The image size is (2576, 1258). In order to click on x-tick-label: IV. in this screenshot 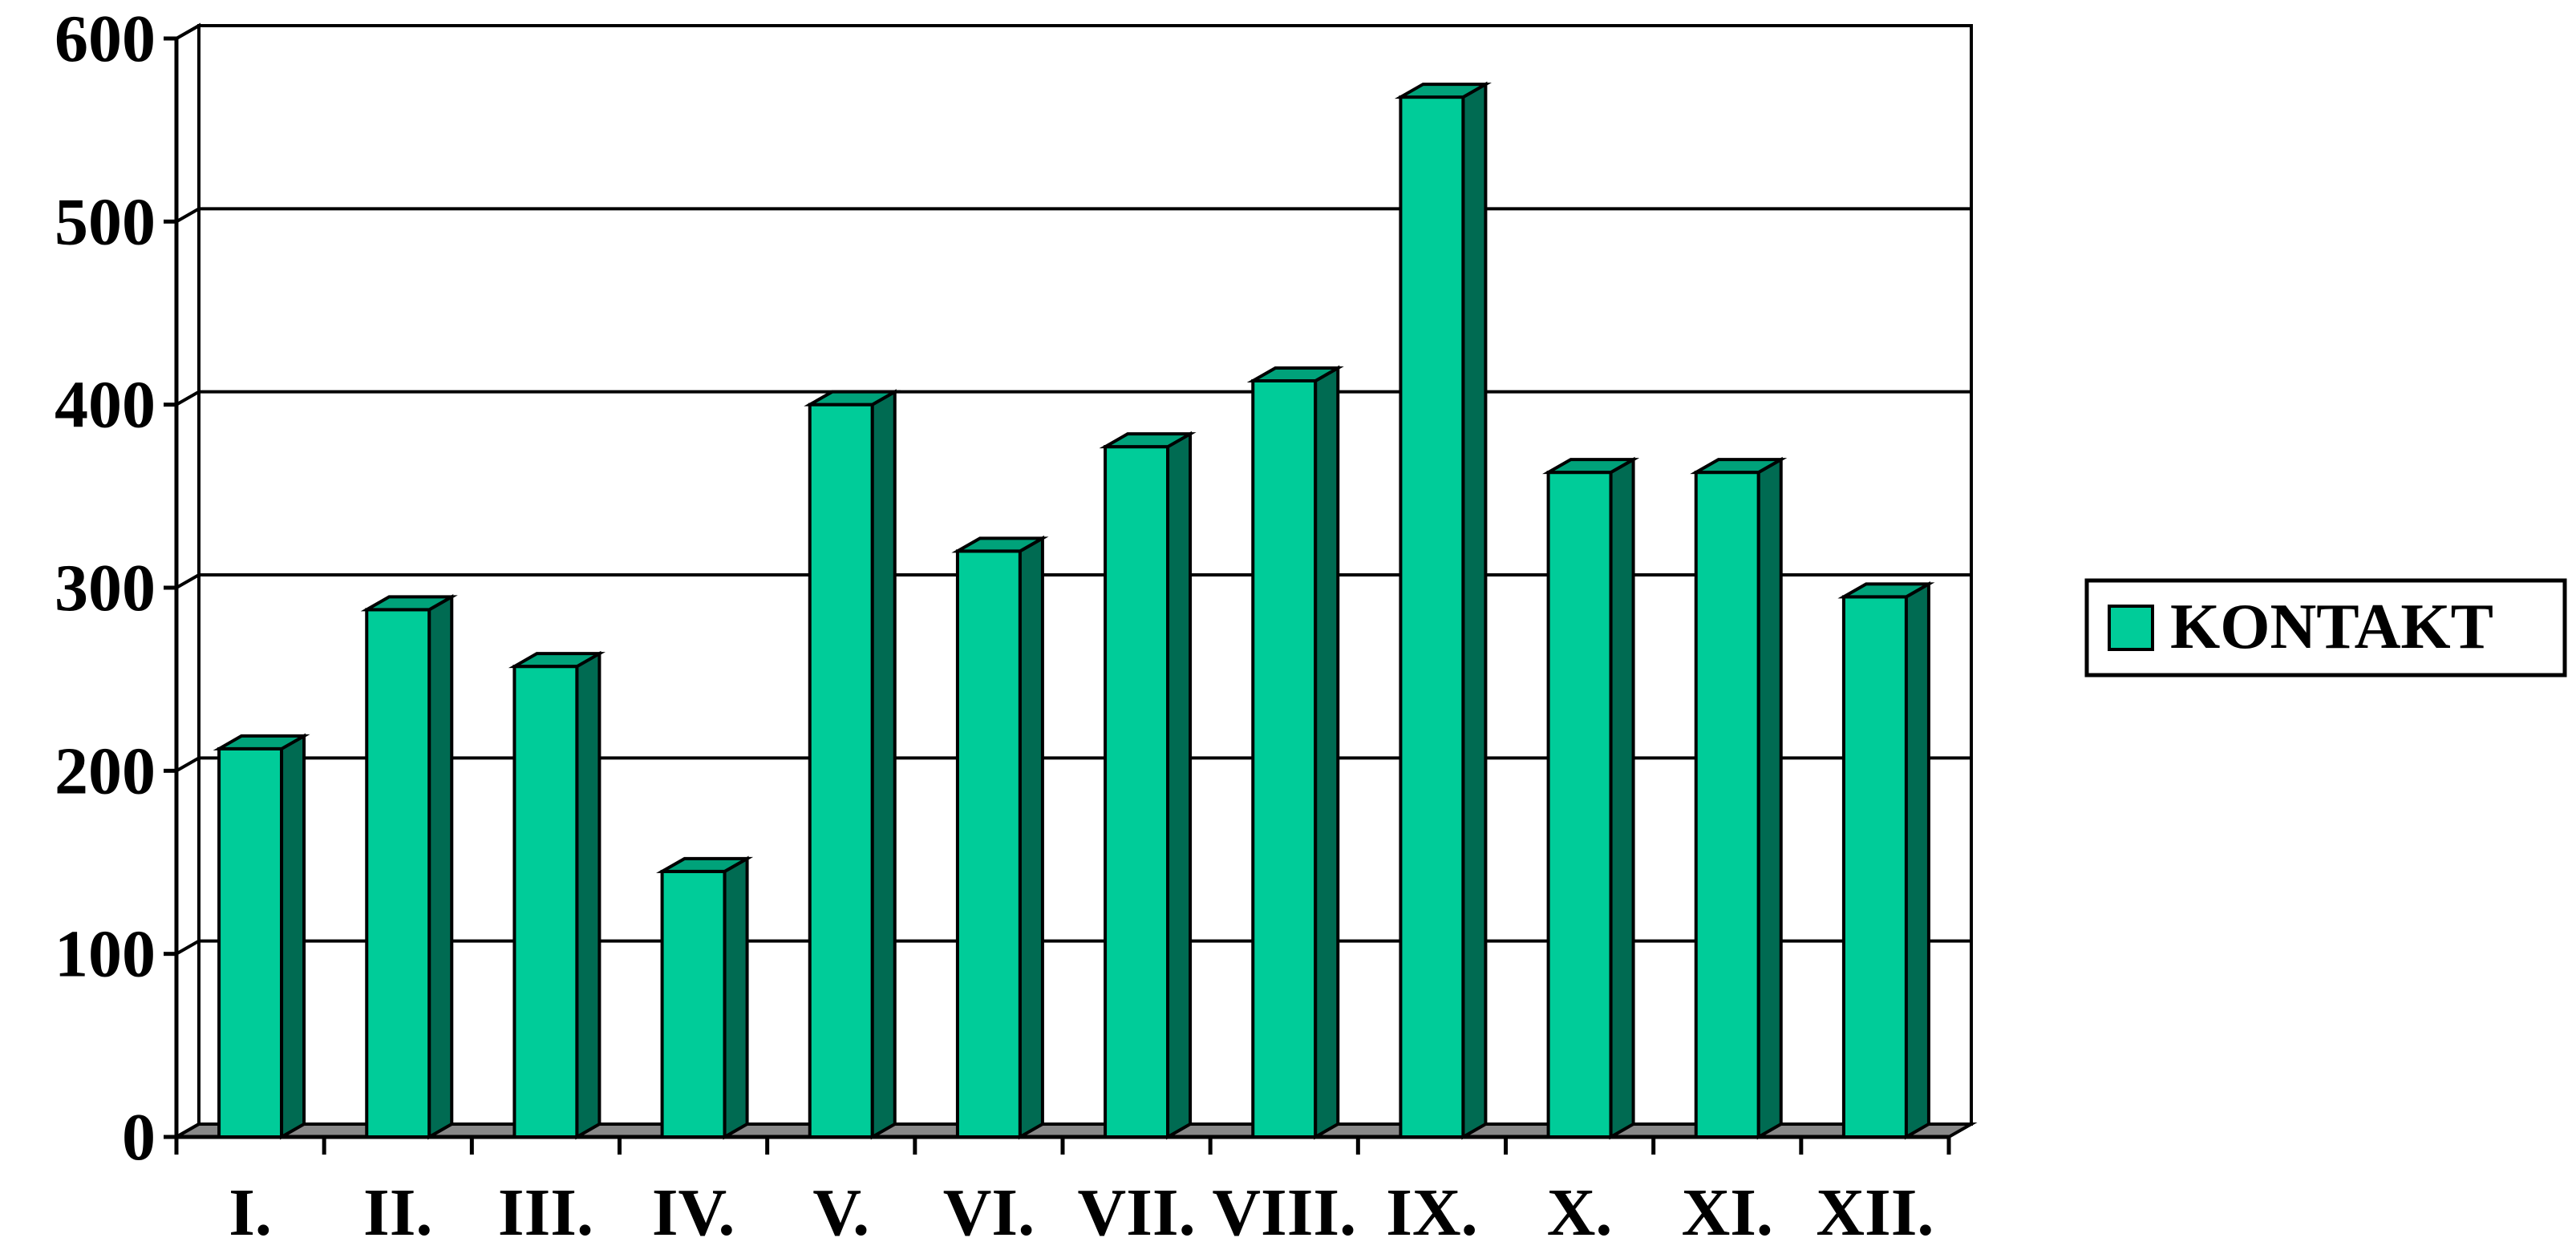, I will do `click(693, 1212)`.